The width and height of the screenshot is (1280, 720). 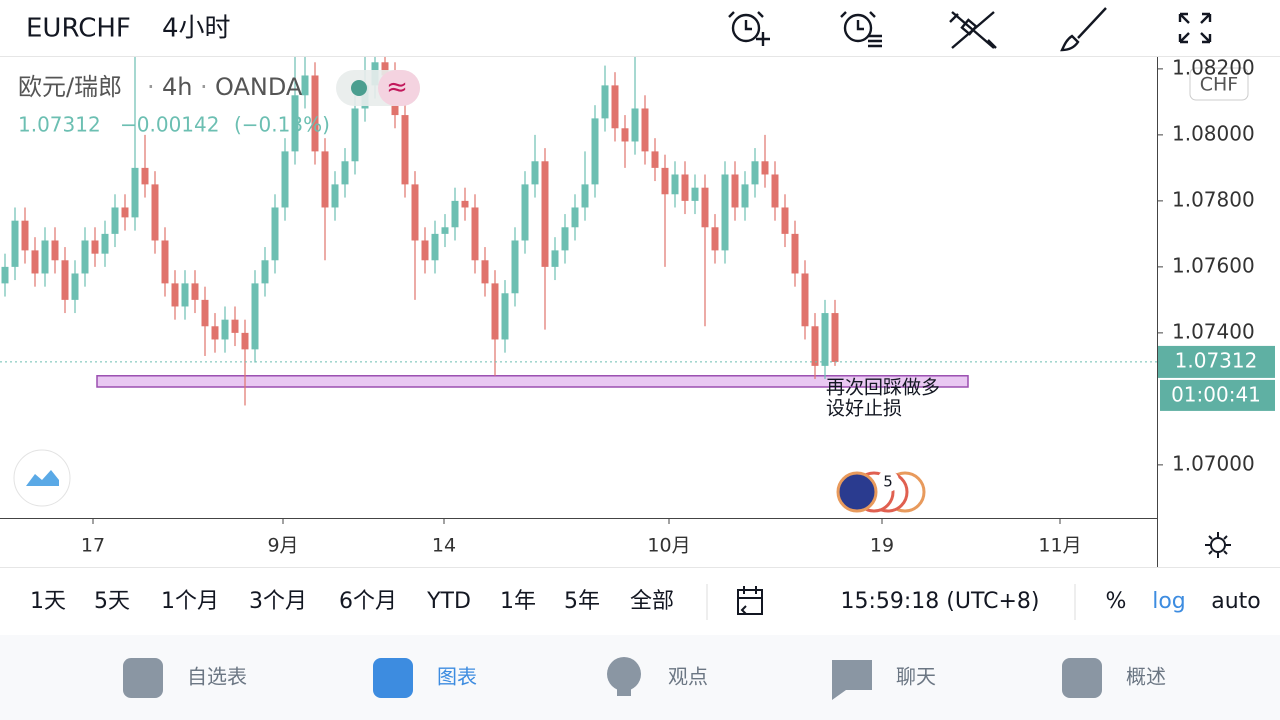 I want to click on range-button: 6个月, so click(x=368, y=601).